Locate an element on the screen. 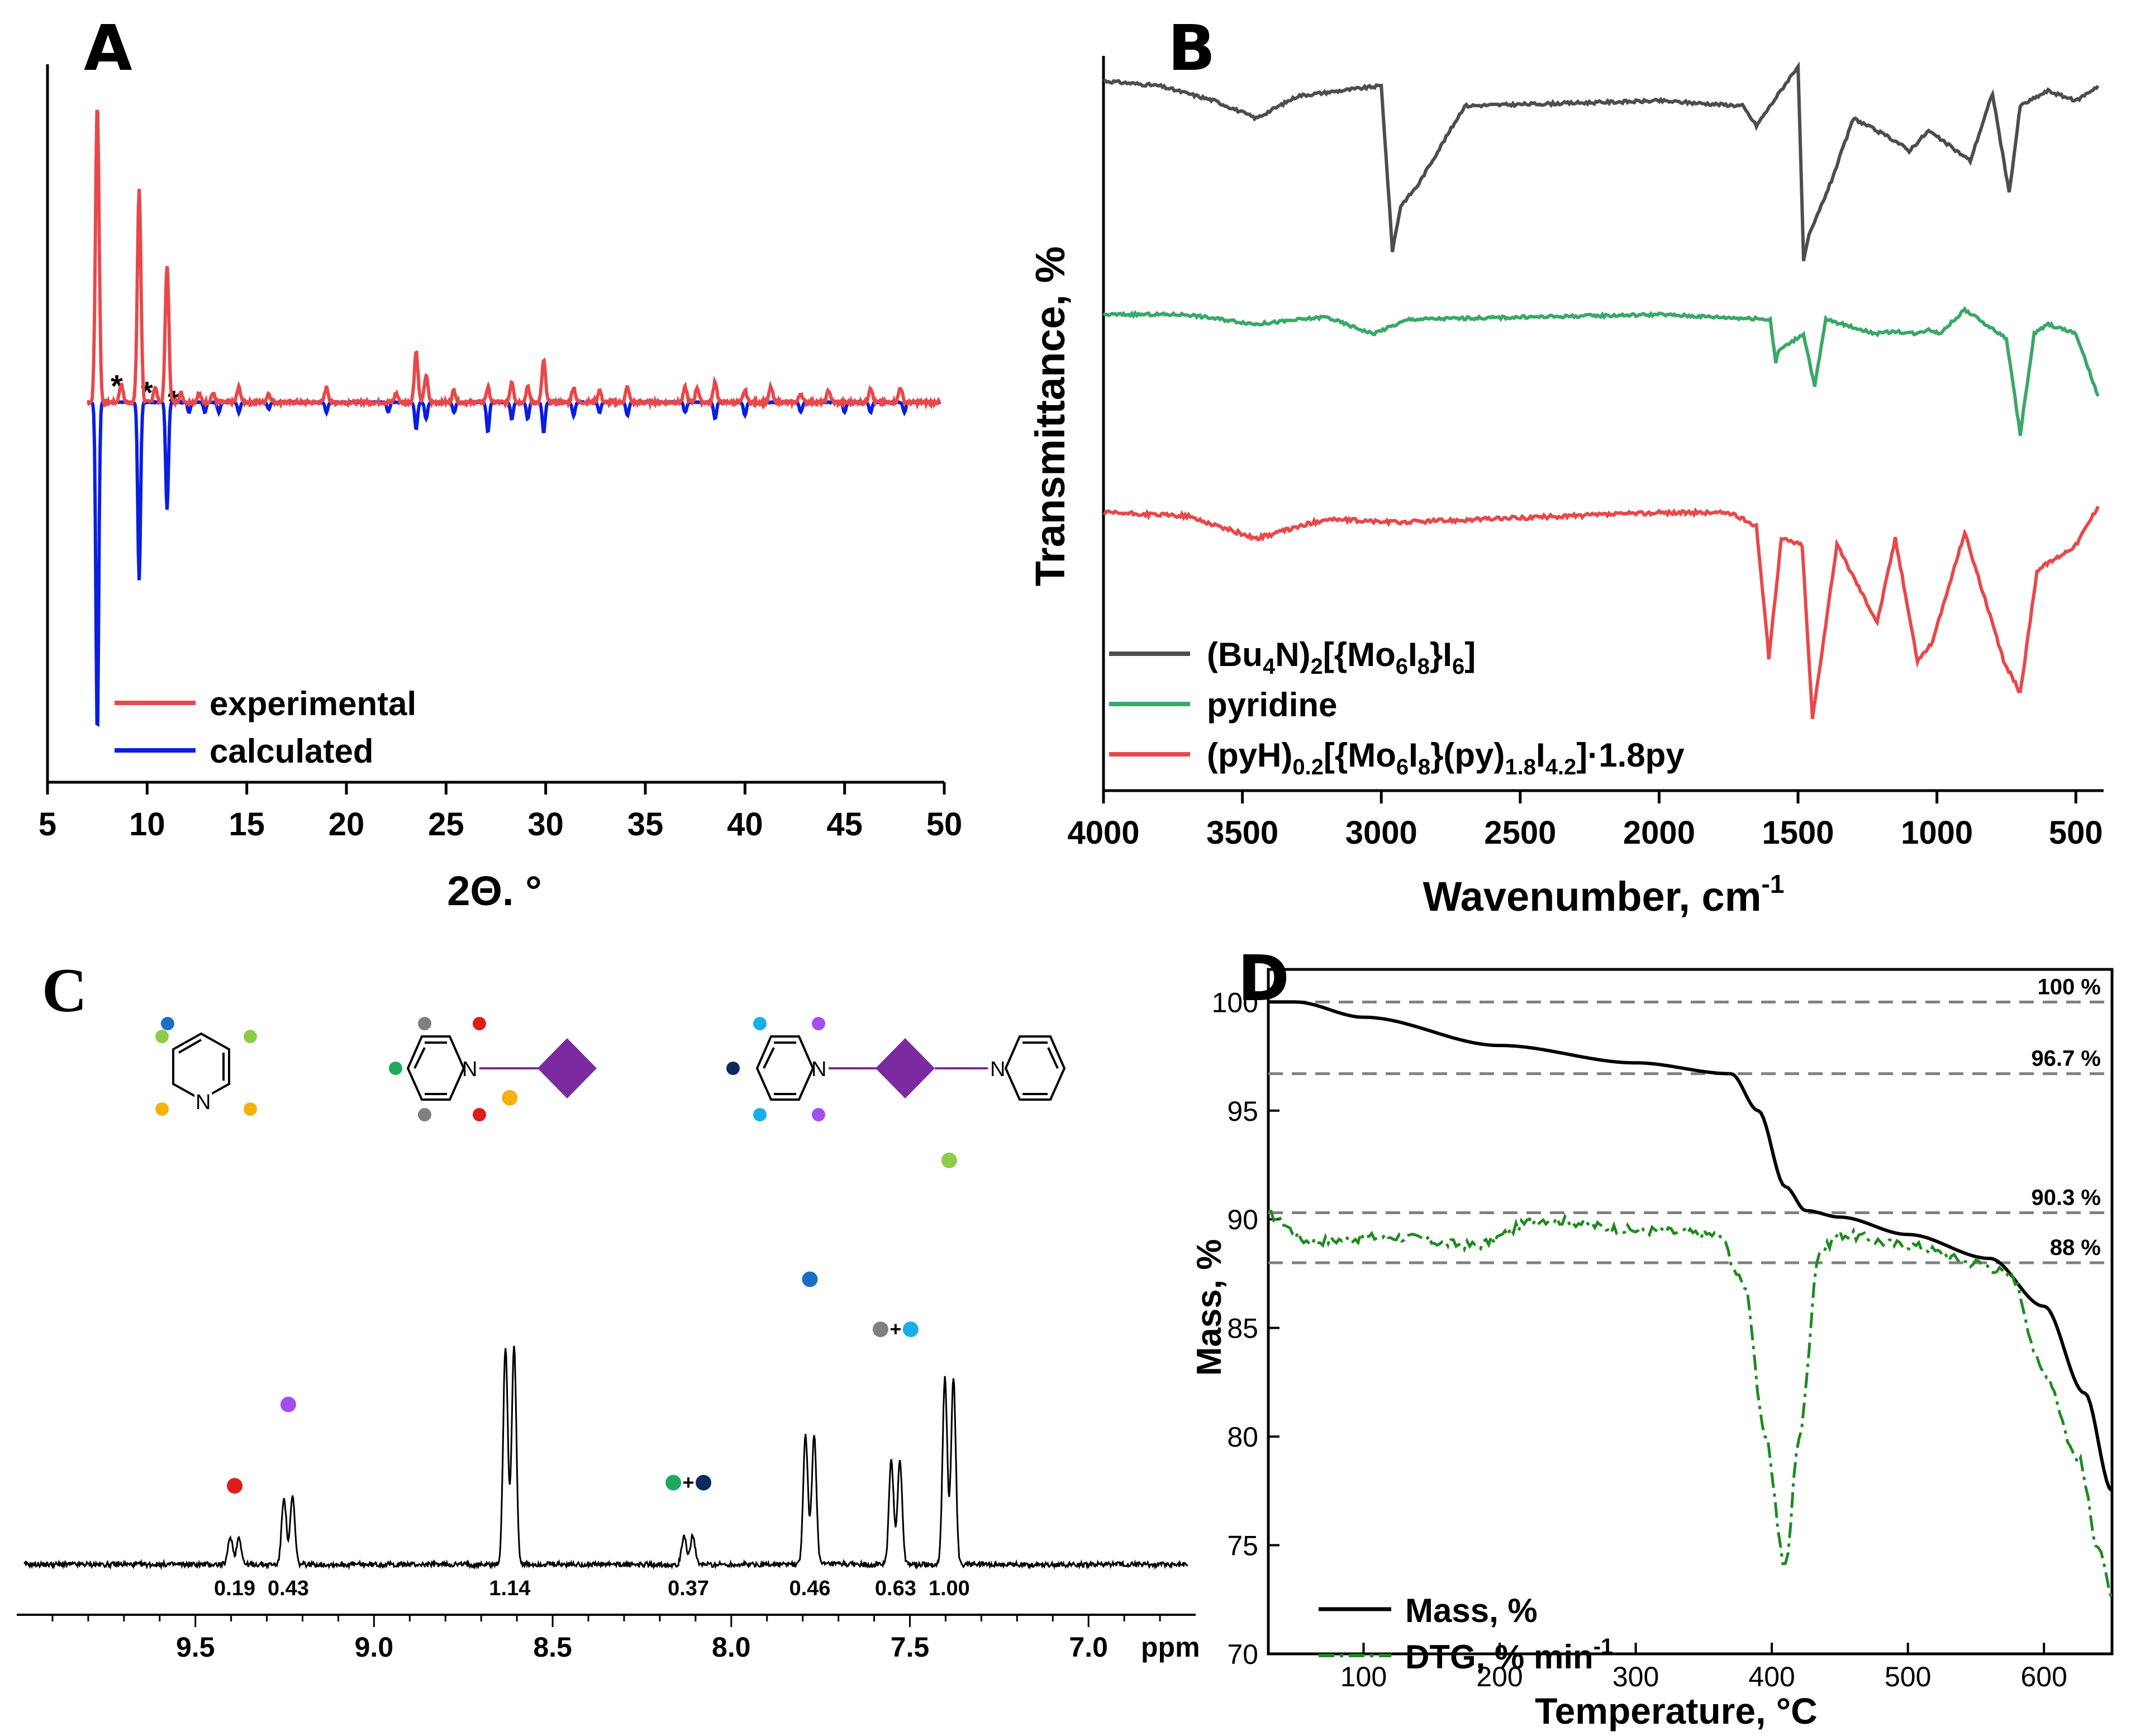 The height and width of the screenshot is (1736, 2131). panel-b-x-tick-label: 3500 is located at coordinates (1242, 833).